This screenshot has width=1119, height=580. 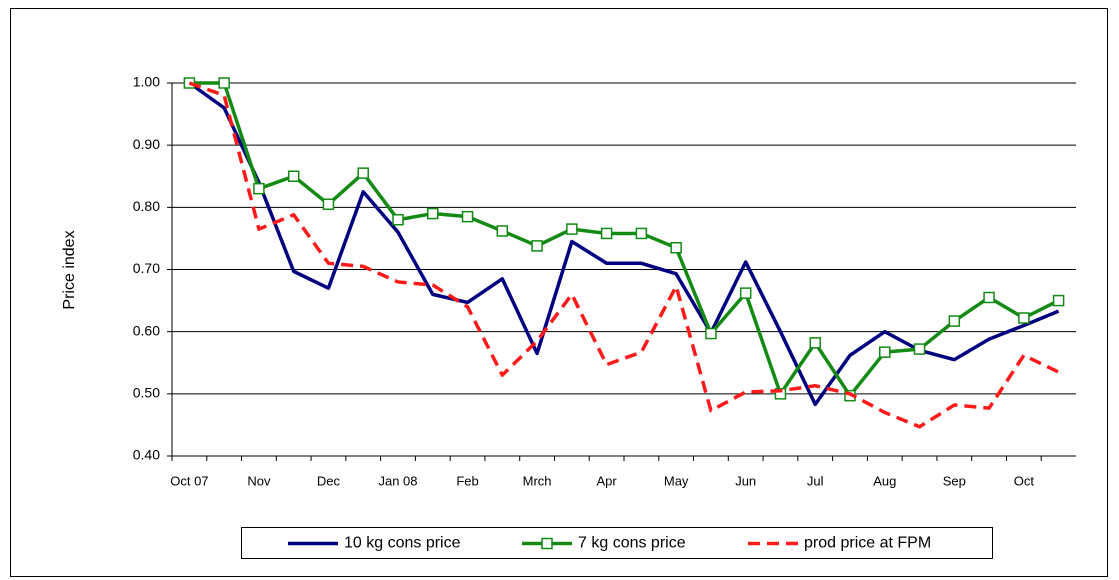 What do you see at coordinates (397, 480) in the screenshot?
I see `x-tick-label: Jan 08` at bounding box center [397, 480].